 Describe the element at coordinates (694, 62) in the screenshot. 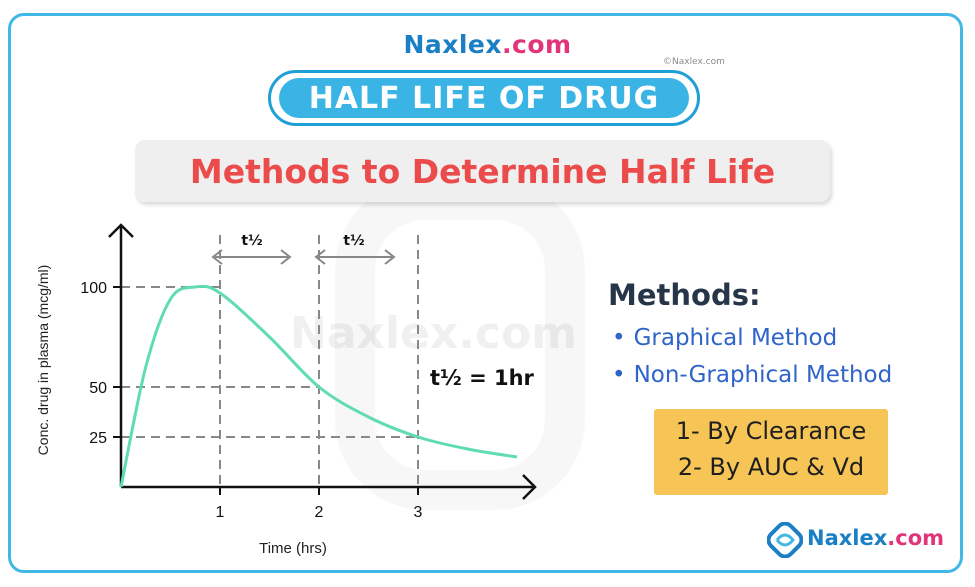

I see `copyright-notice: ©Naxlex.com` at that location.